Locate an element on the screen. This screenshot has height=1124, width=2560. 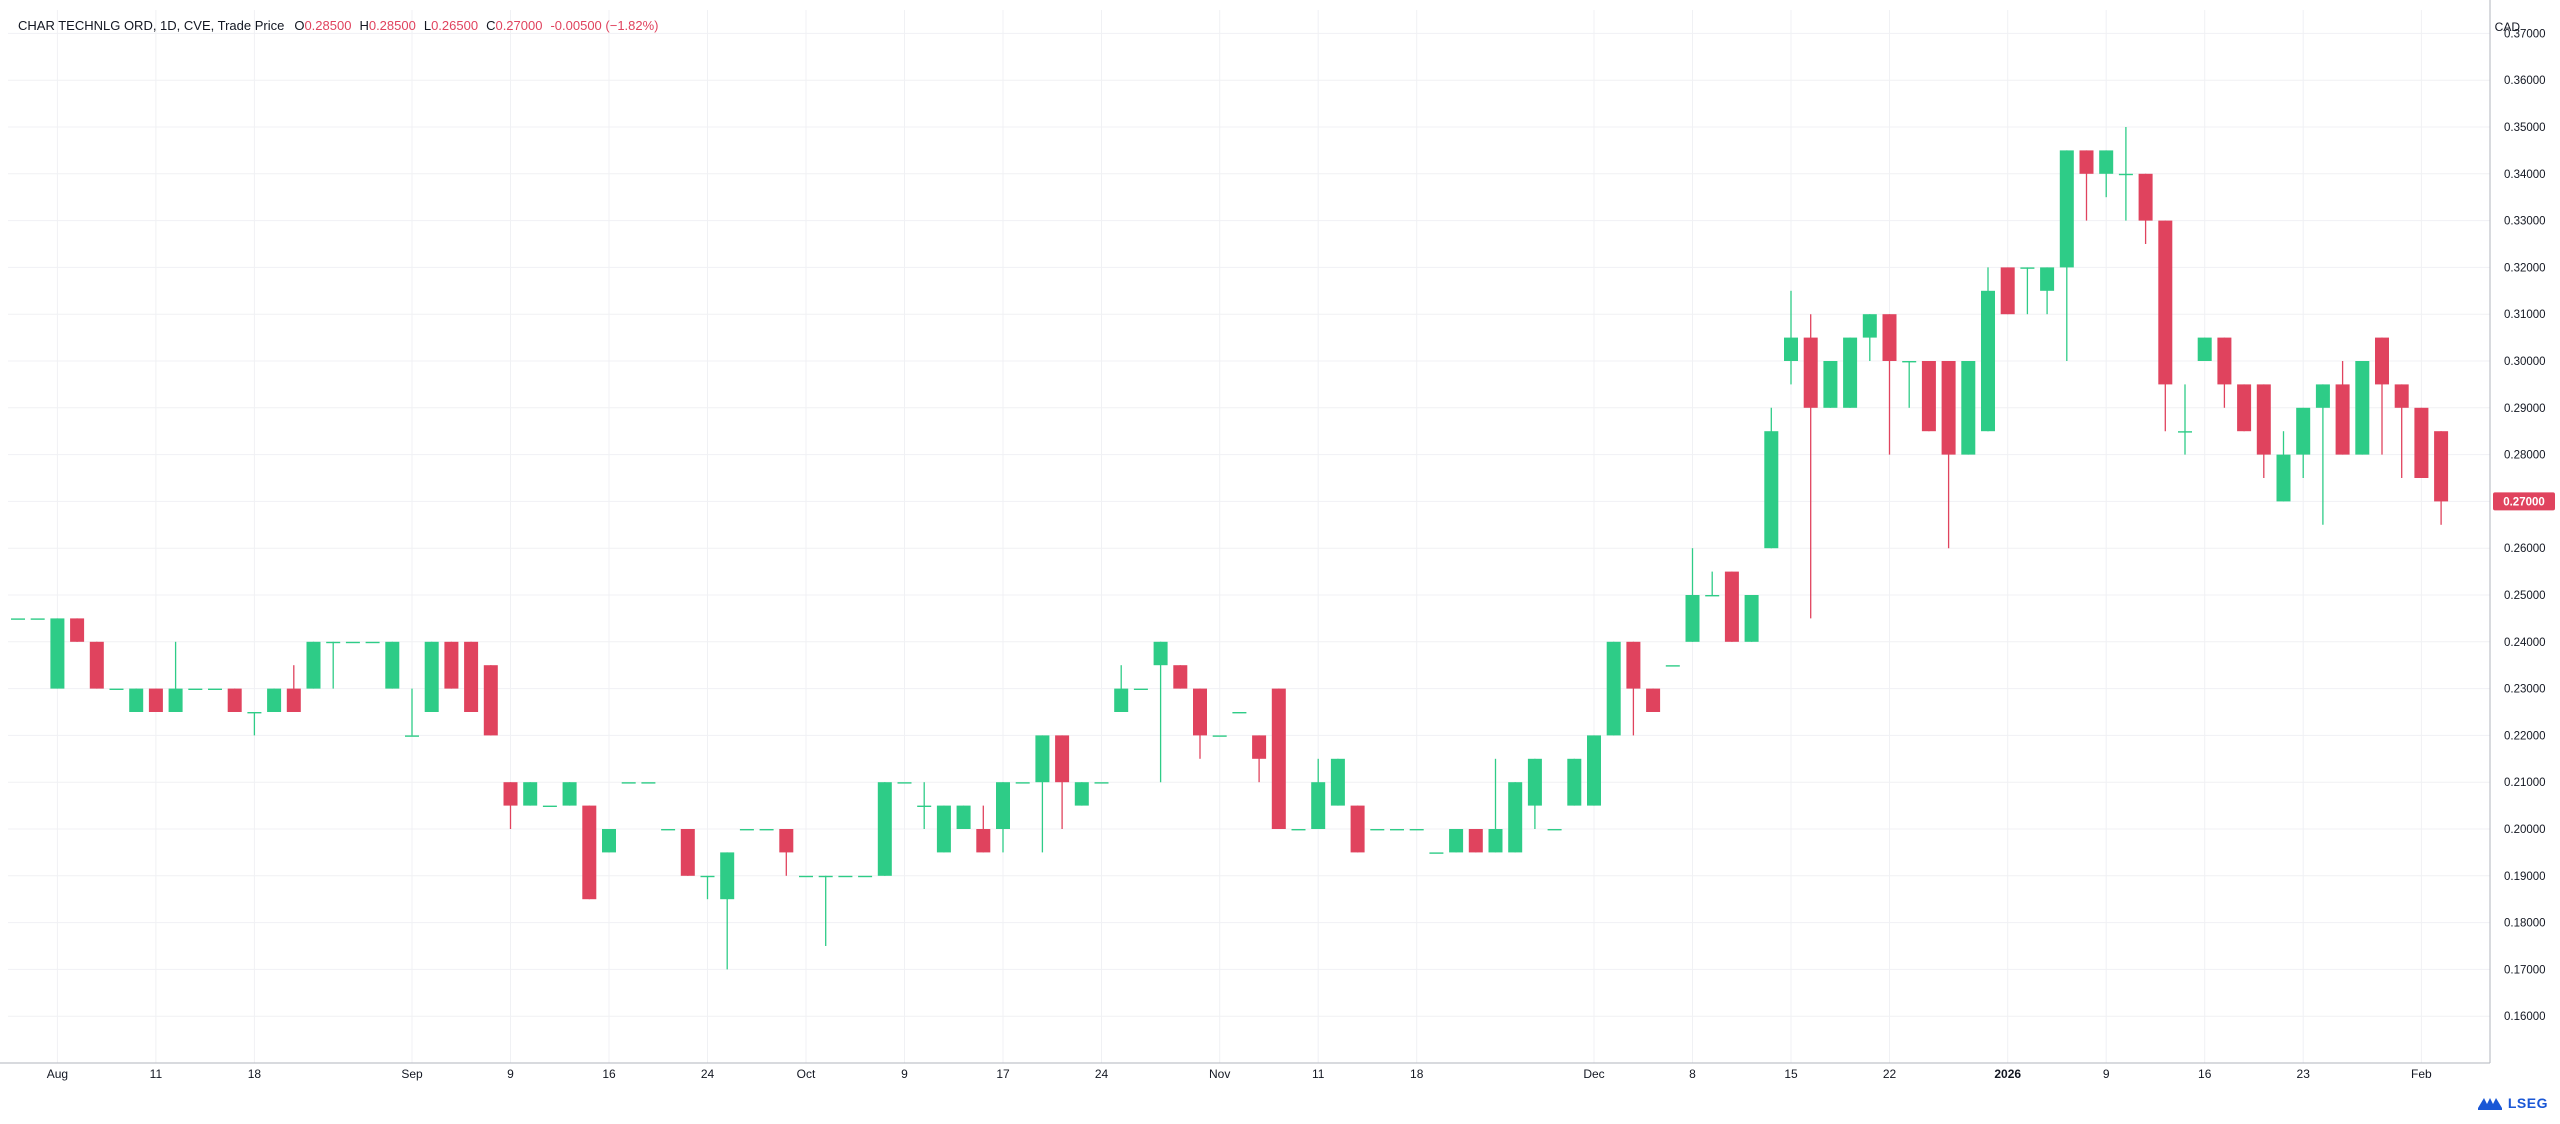
x-tick-label: 8 is located at coordinates (1692, 1074).